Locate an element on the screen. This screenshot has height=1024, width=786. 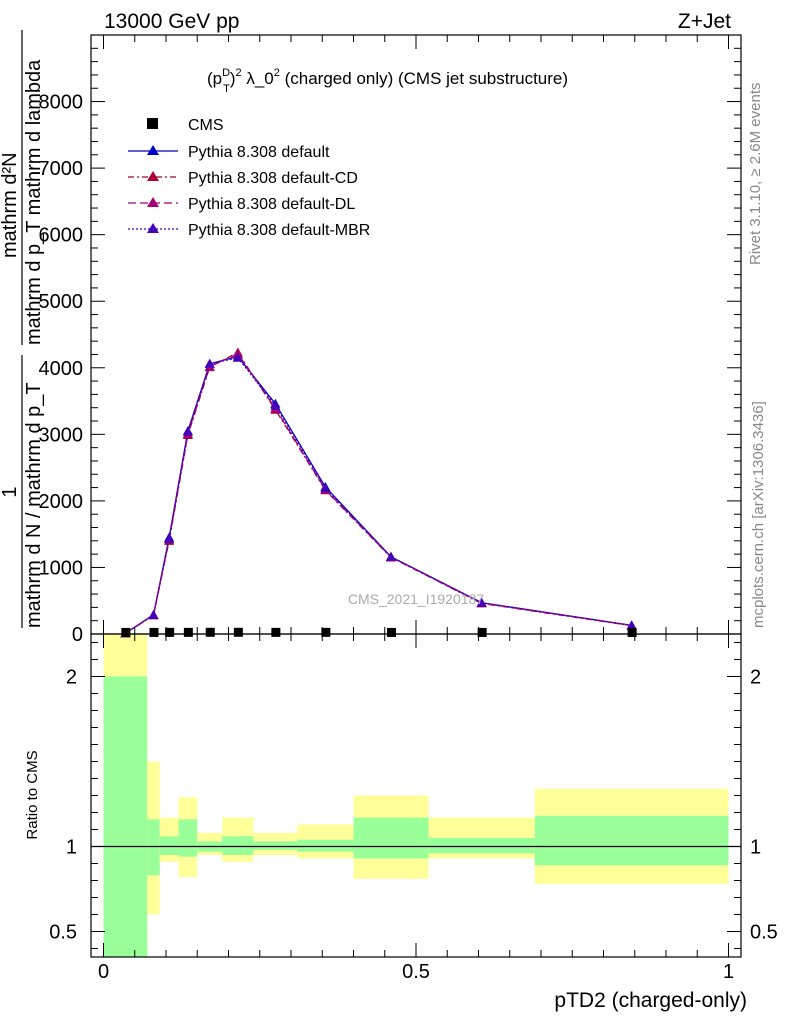
ratio-ytick-label-1: 1 is located at coordinates (71, 848).